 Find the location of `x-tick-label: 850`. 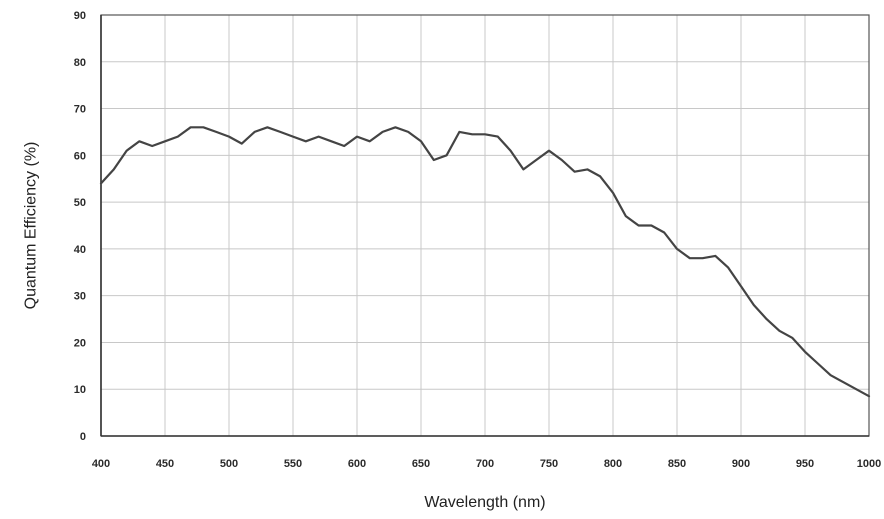

x-tick-label: 850 is located at coordinates (677, 464).